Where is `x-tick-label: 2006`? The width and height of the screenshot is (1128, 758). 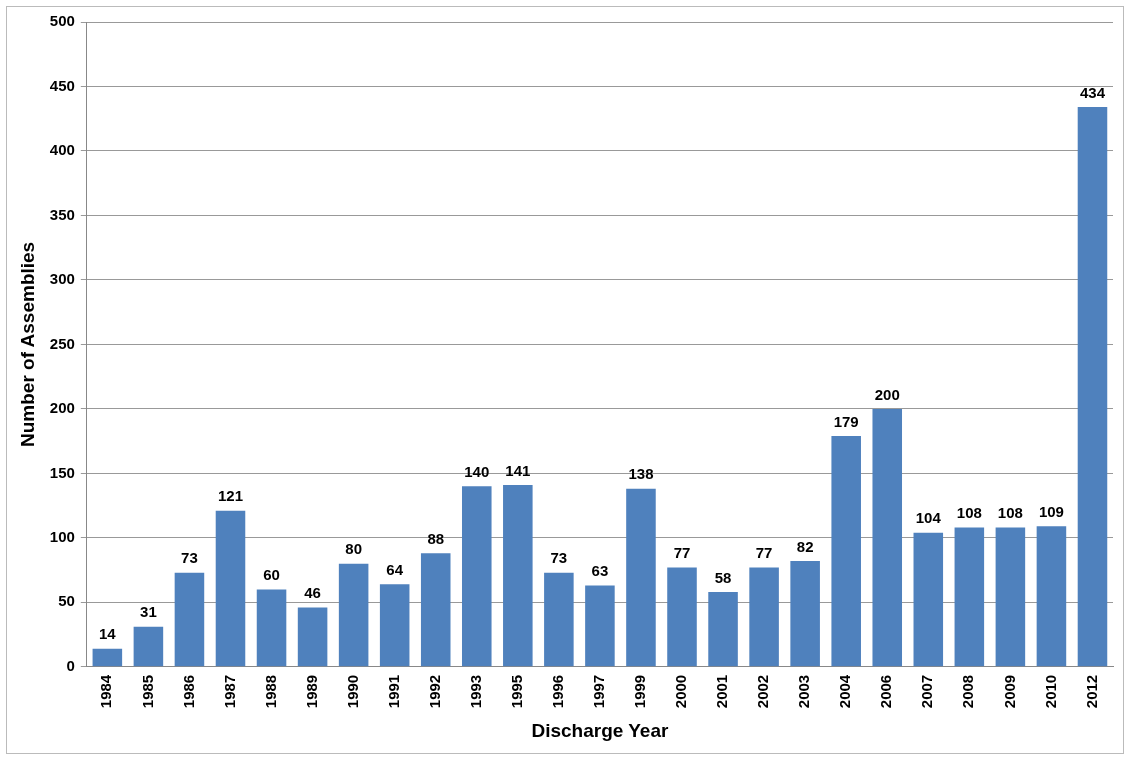 x-tick-label: 2006 is located at coordinates (886, 691).